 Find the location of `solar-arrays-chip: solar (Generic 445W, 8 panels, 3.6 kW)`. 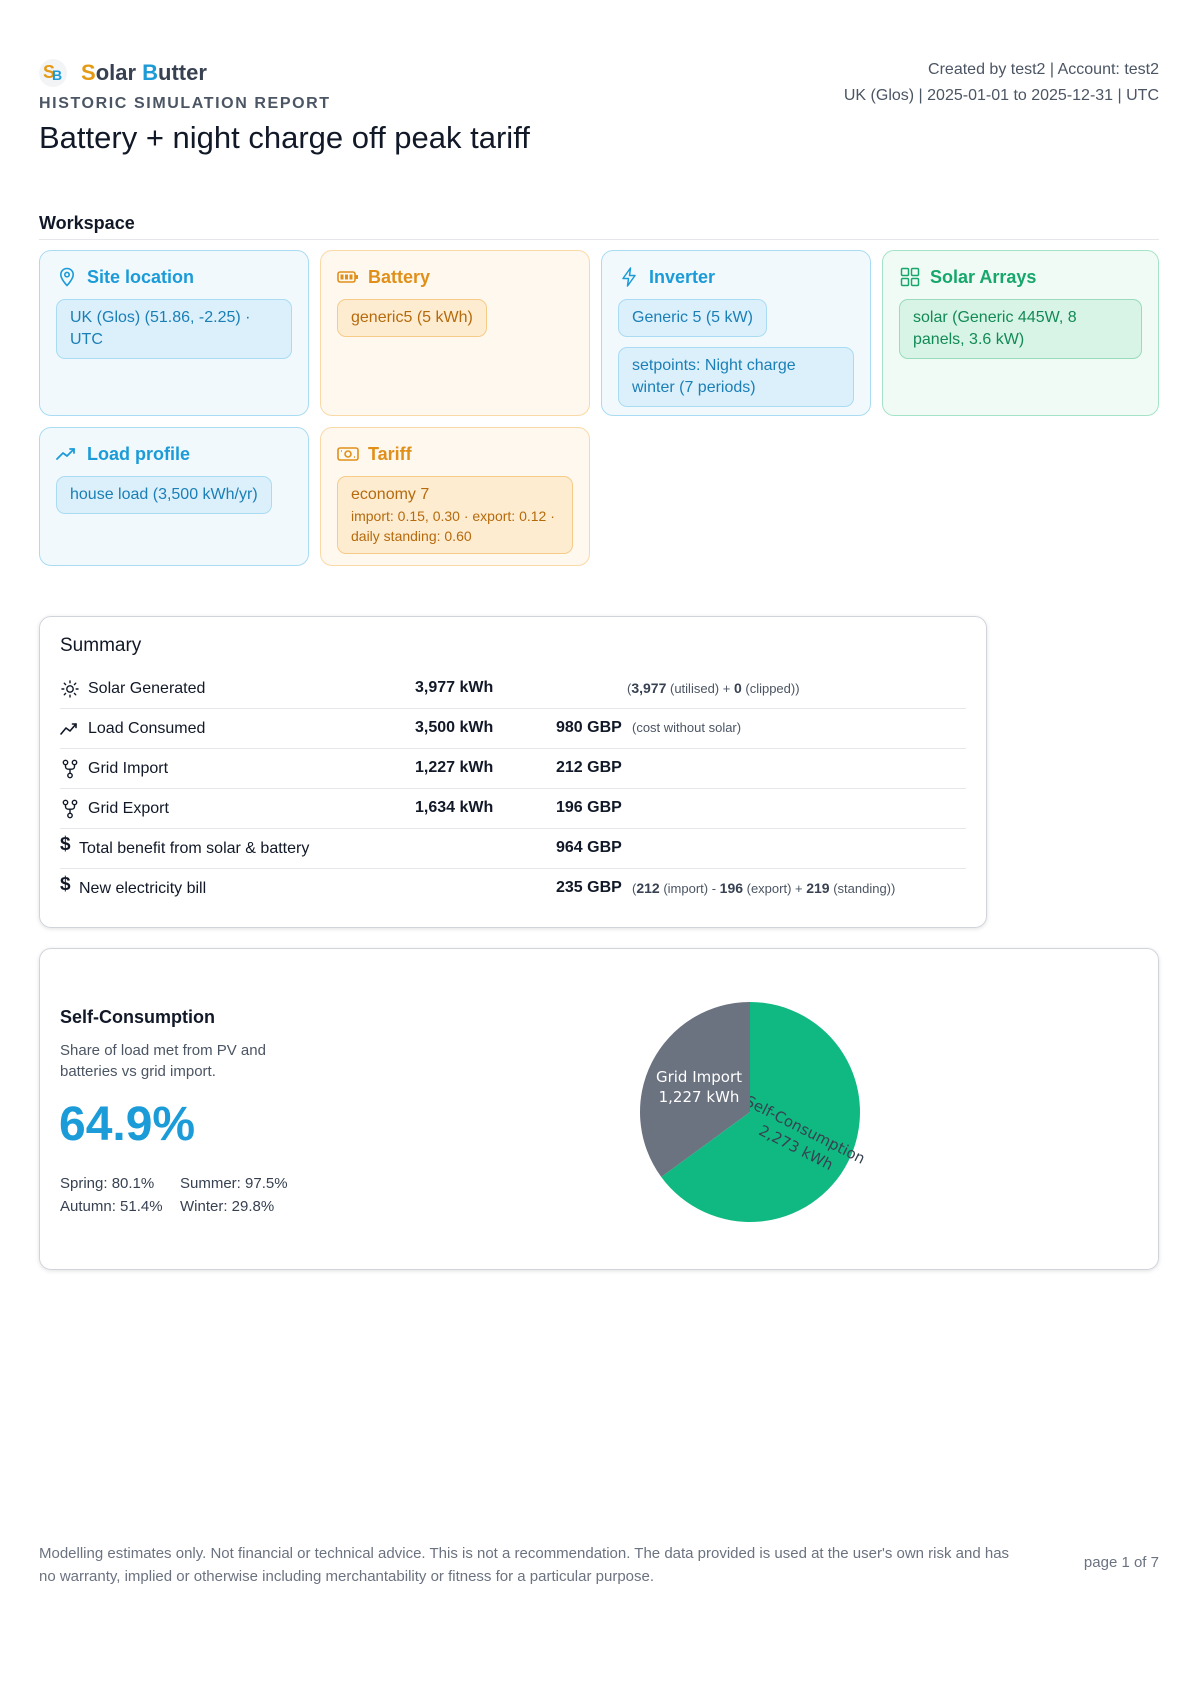

solar-arrays-chip: solar (Generic 445W, 8 panels, 3.6 kW) is located at coordinates (1020, 329).